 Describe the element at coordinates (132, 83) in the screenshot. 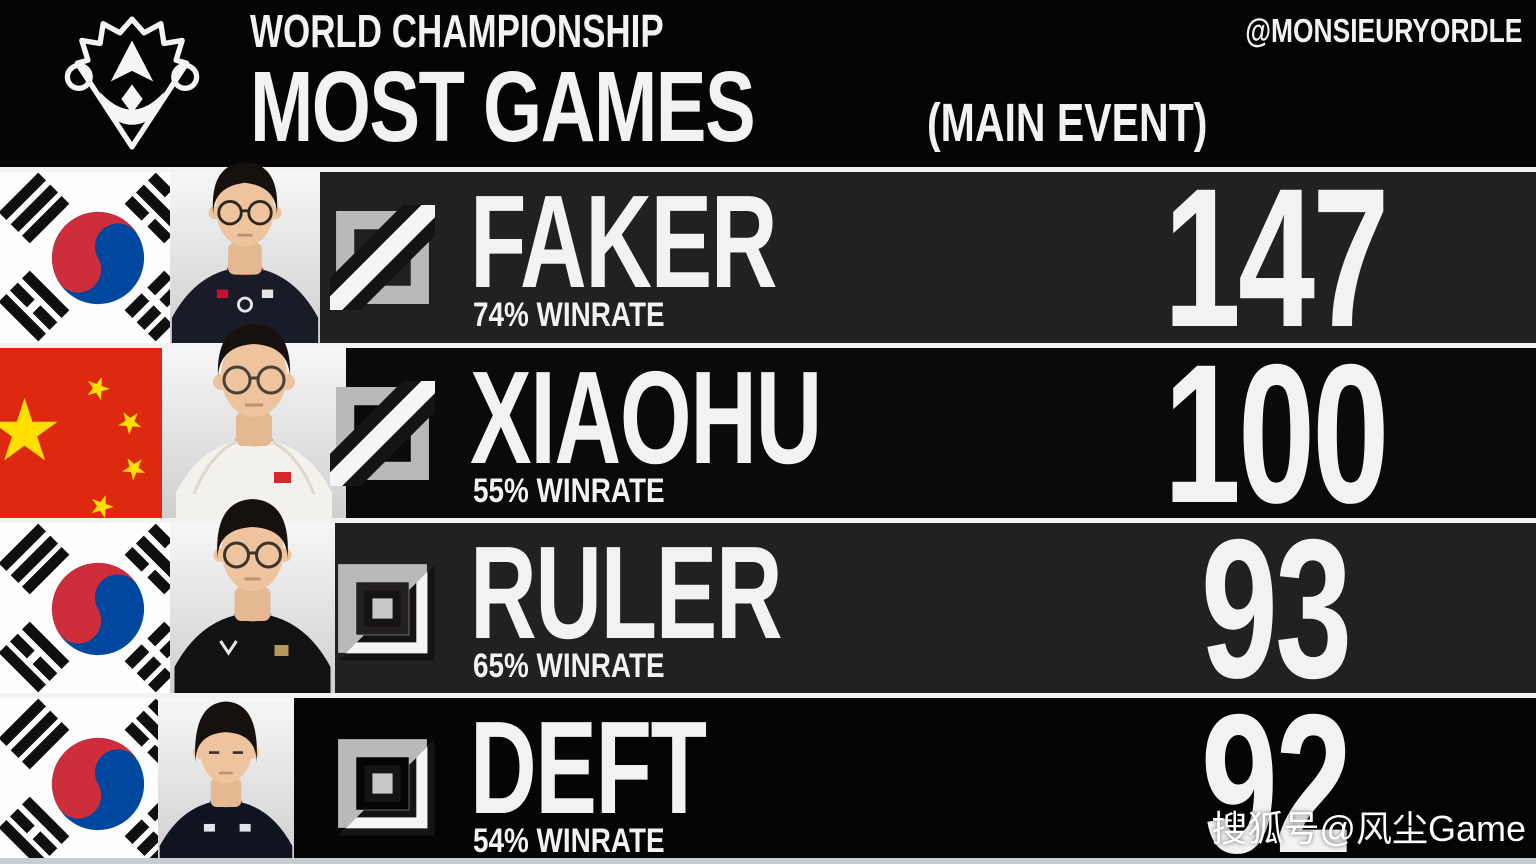

I see `worlds-trophy-logo-icon` at that location.